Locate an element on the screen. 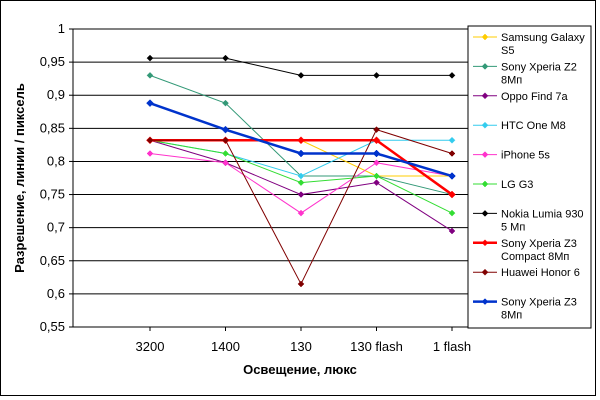  y-tick-label: 0,55 is located at coordinates (52, 326).